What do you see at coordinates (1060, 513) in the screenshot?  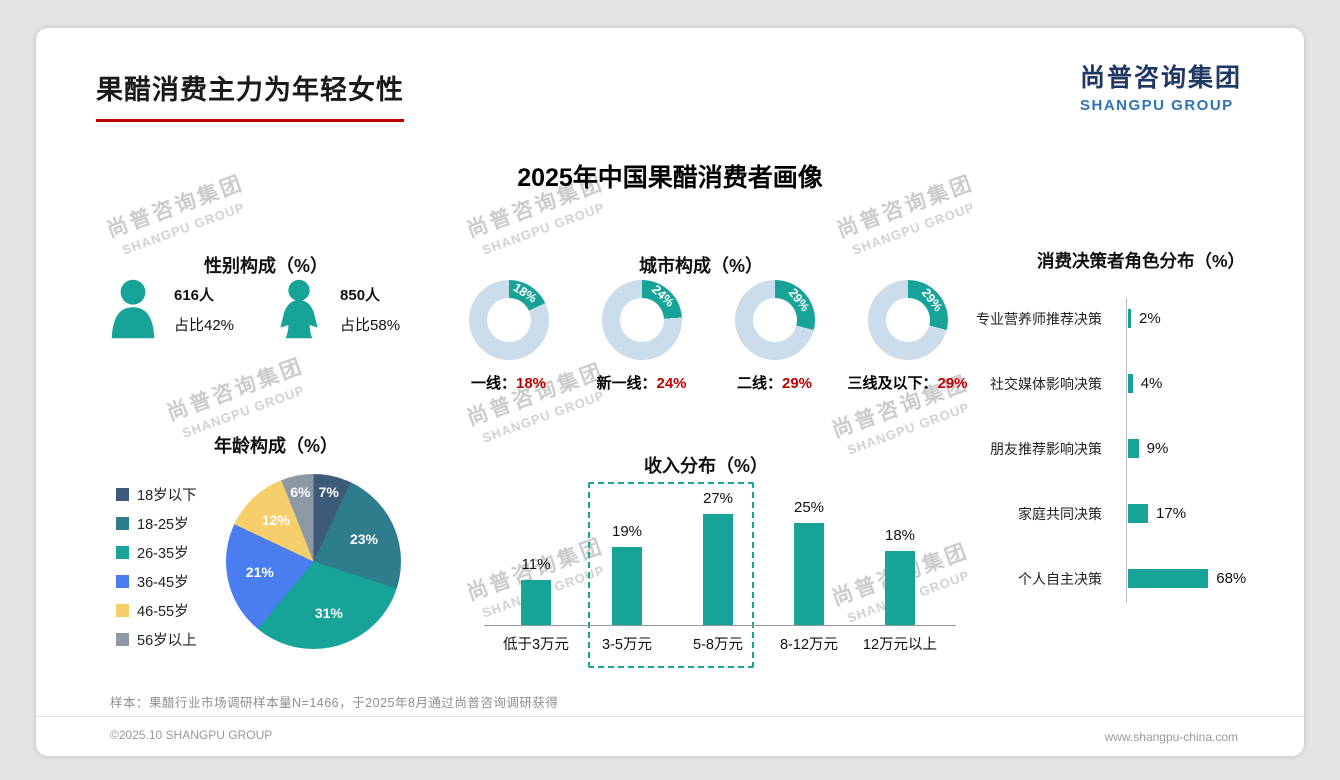 I see `decision-row-label: 家庭共同决策` at bounding box center [1060, 513].